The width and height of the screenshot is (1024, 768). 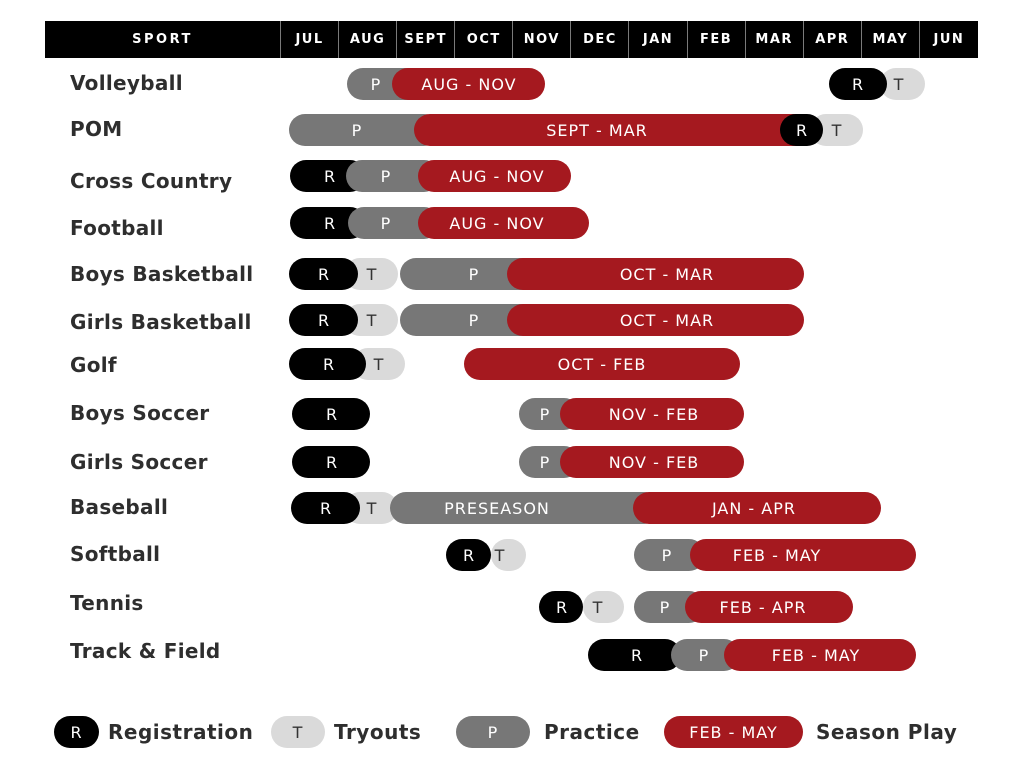 I want to click on month-header-nov: NOV, so click(x=542, y=39).